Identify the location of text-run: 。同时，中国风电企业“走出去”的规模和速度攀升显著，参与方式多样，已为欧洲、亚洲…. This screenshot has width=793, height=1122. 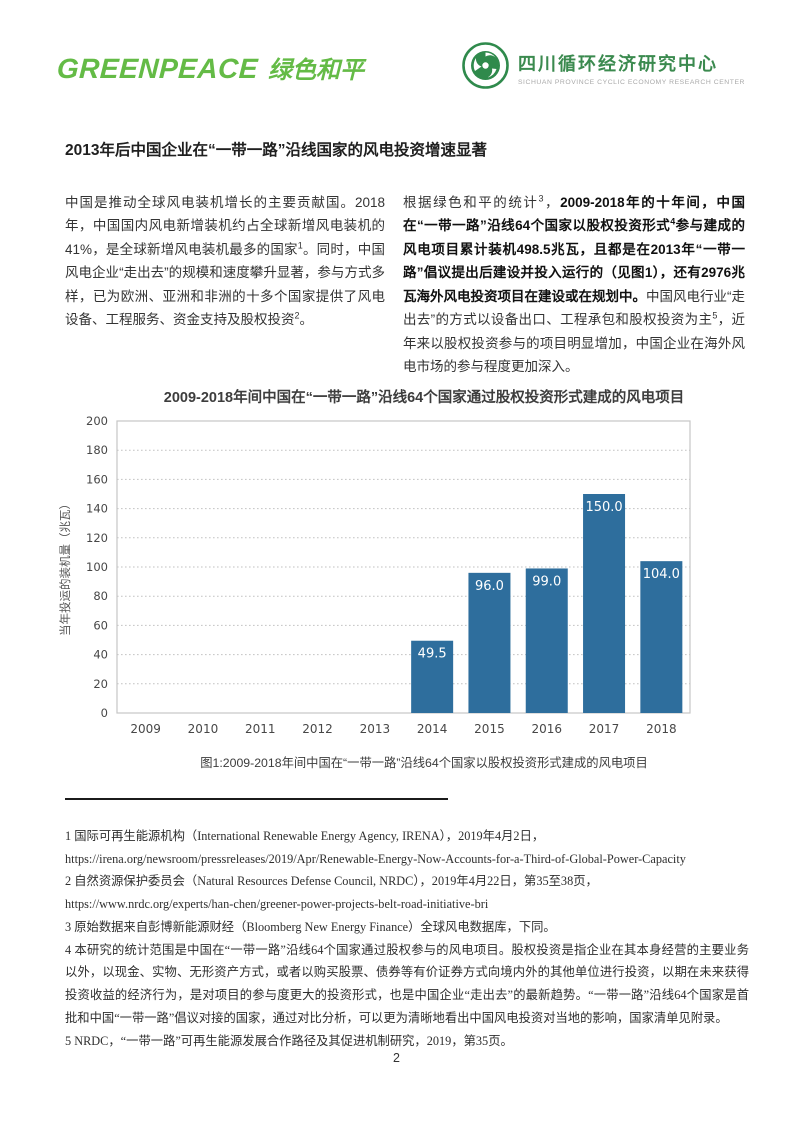
(225, 284).